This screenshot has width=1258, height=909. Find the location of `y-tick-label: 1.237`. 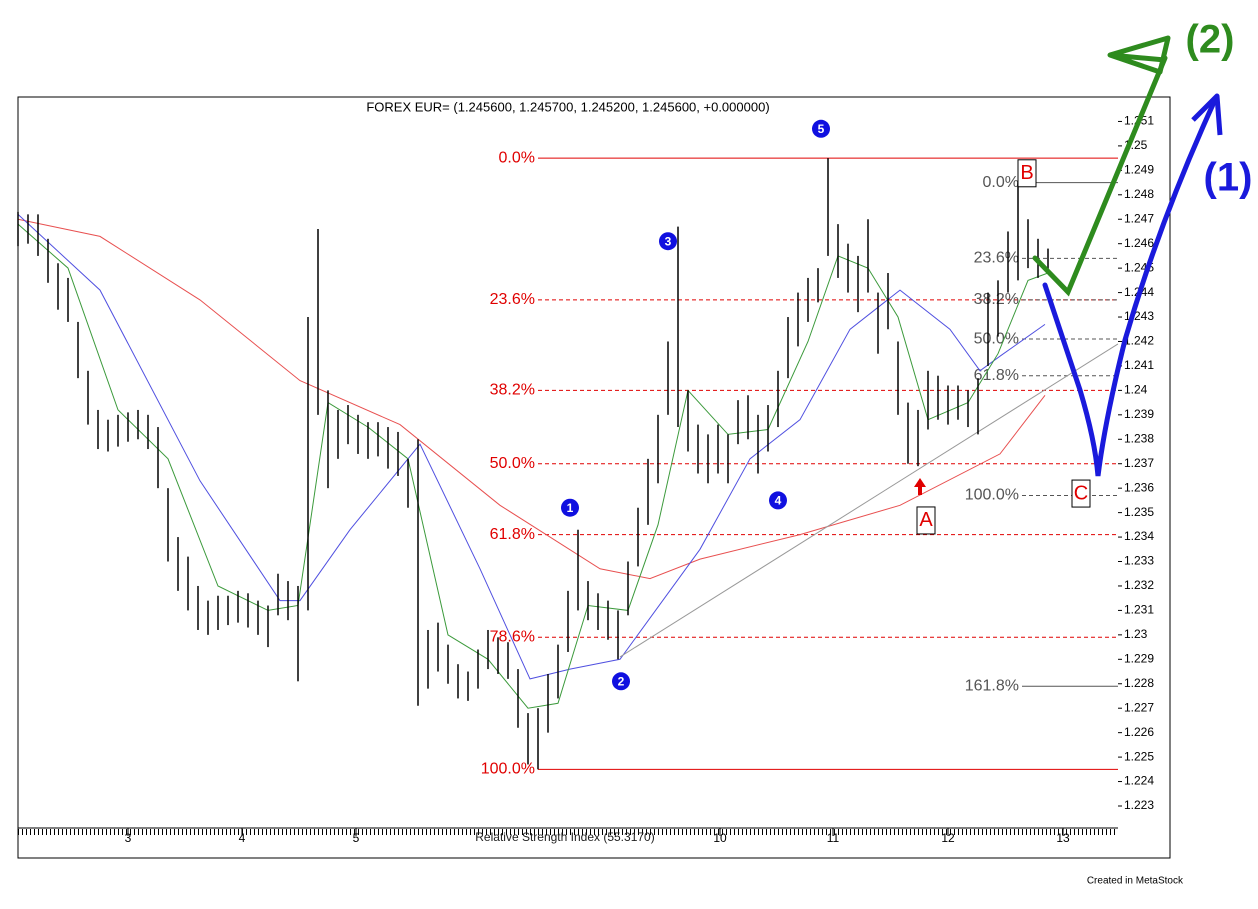

y-tick-label: 1.237 is located at coordinates (1139, 463).